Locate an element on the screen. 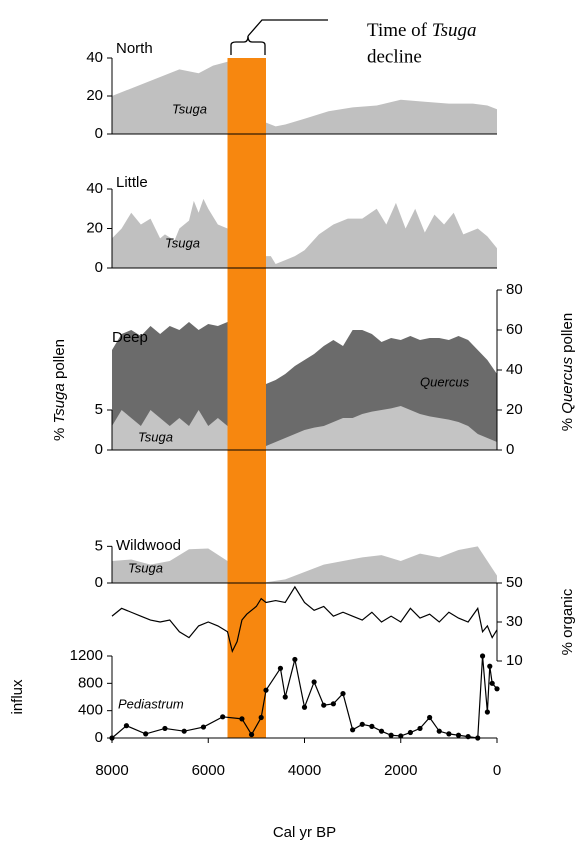  y2-axis-title-part: Quercus is located at coordinates (567, 385).